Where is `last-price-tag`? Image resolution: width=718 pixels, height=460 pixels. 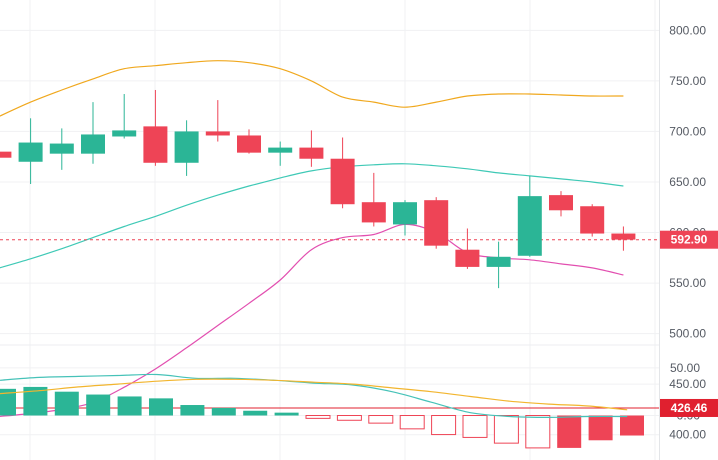
last-price-tag is located at coordinates (689, 239).